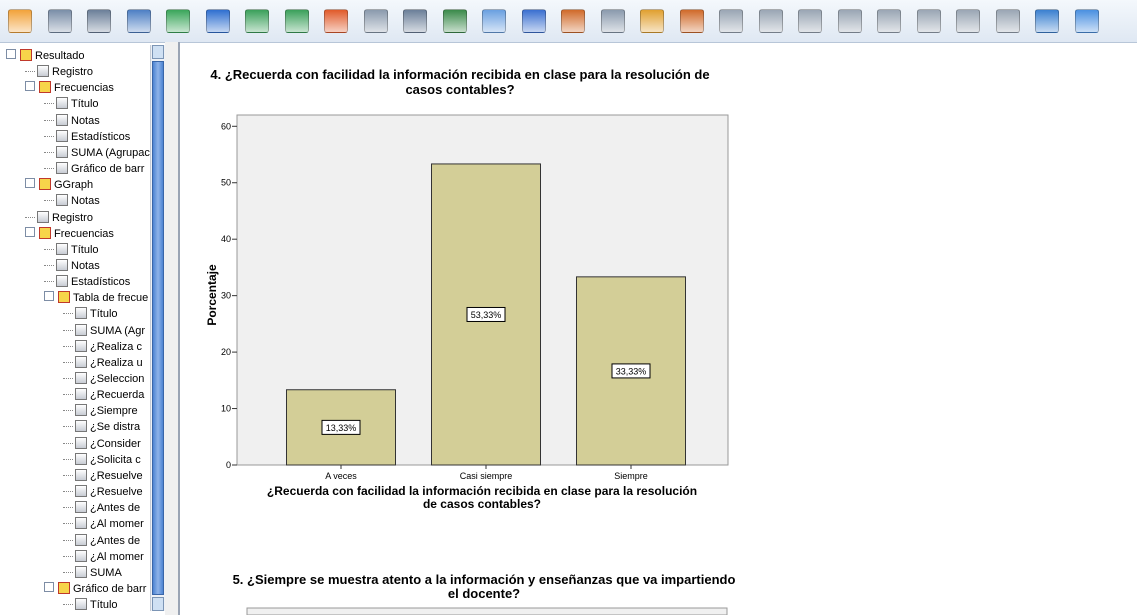 This screenshot has width=1137, height=615. What do you see at coordinates (115, 443) in the screenshot?
I see `tree-label: ¿Consider` at bounding box center [115, 443].